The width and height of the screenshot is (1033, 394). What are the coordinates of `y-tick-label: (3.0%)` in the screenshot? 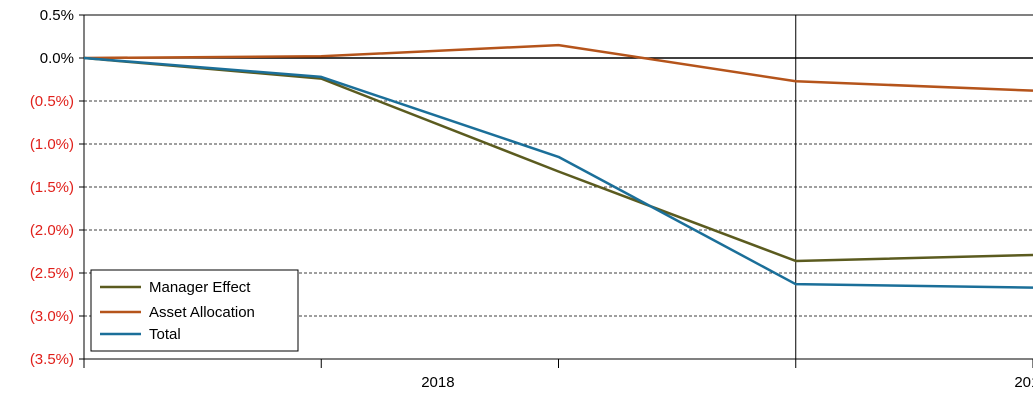 It's located at (52, 316).